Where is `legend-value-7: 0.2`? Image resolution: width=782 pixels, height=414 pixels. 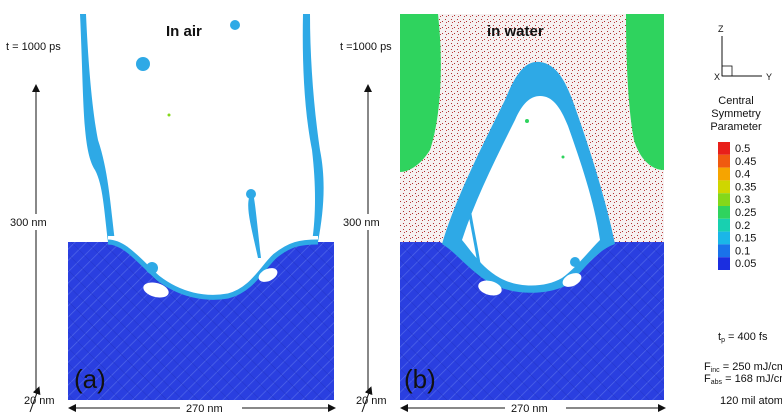
legend-value-7: 0.2 is located at coordinates (742, 226).